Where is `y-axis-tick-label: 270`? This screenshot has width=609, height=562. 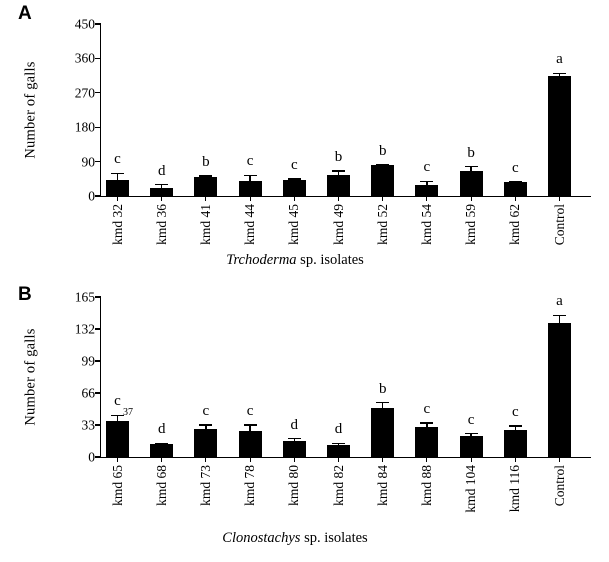
y-axis-tick-label: 270 is located at coordinates (84, 93).